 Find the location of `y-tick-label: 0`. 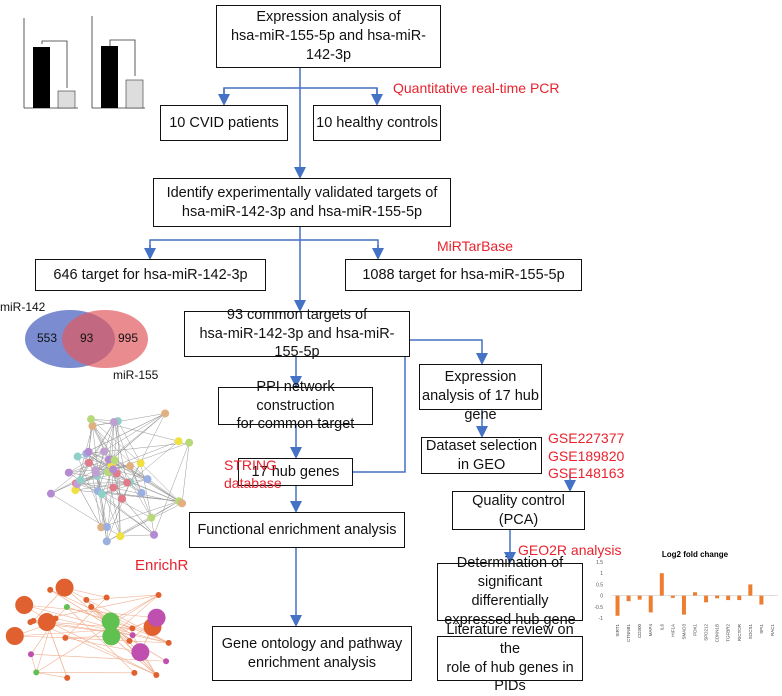

y-tick-label: 0 is located at coordinates (601, 597).